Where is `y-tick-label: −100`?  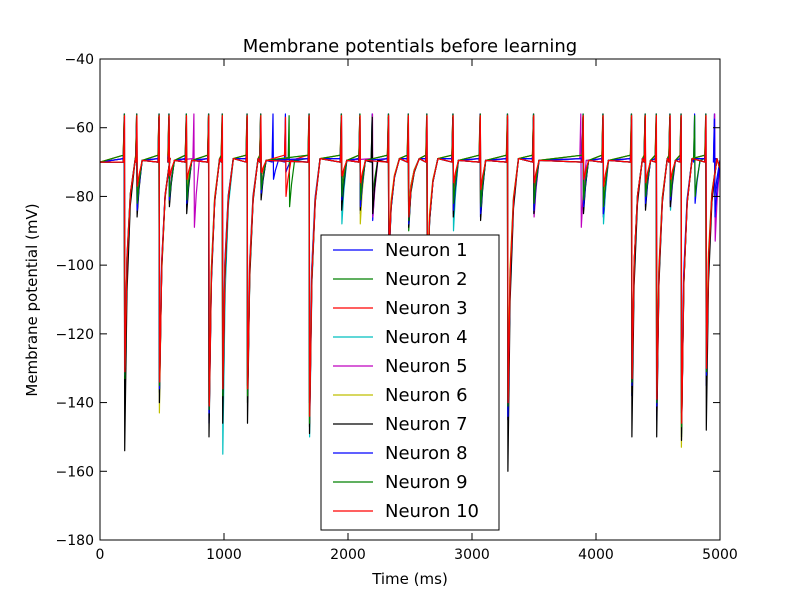
y-tick-label: −100 is located at coordinates (75, 266).